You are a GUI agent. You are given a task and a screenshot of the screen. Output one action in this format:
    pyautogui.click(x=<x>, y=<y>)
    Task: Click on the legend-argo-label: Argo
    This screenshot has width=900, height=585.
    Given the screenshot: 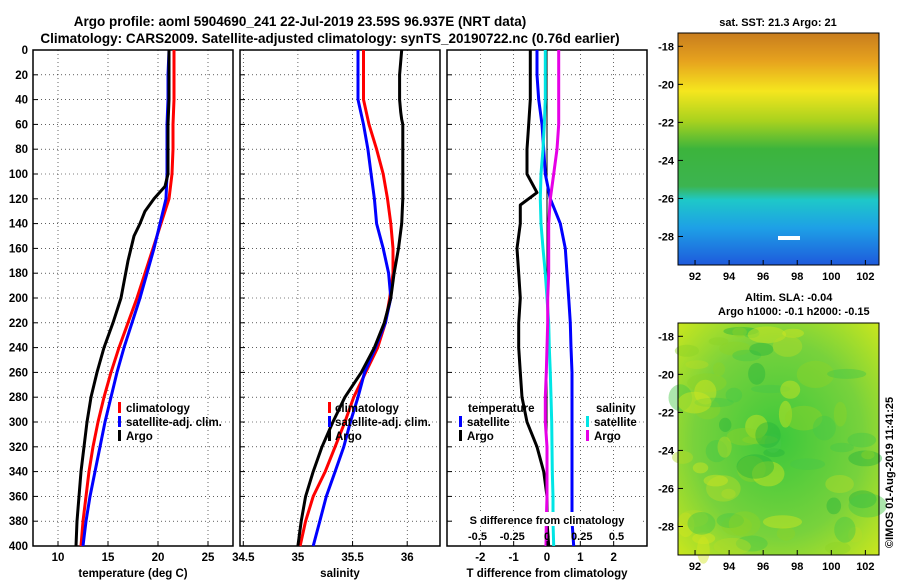 What is the action you would take?
    pyautogui.click(x=139, y=437)
    